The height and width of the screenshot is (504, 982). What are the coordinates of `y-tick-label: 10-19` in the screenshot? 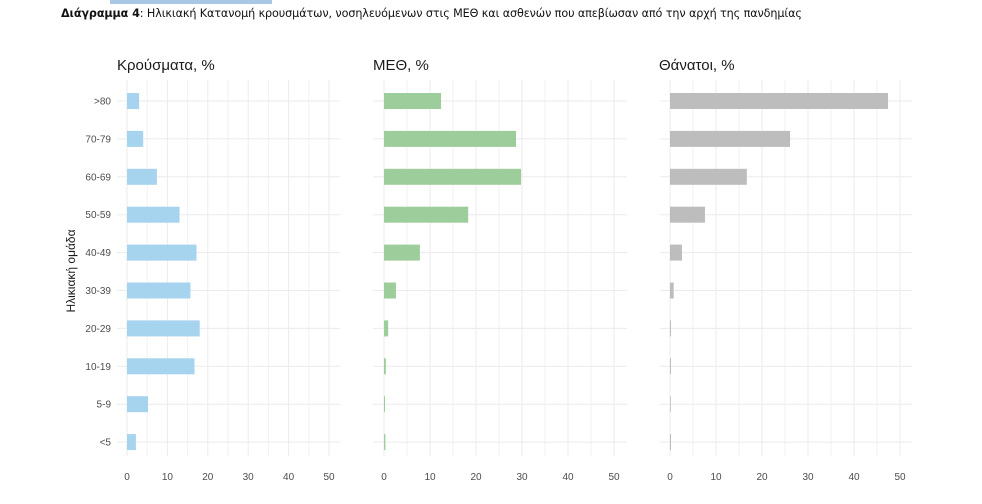 It's located at (98, 367).